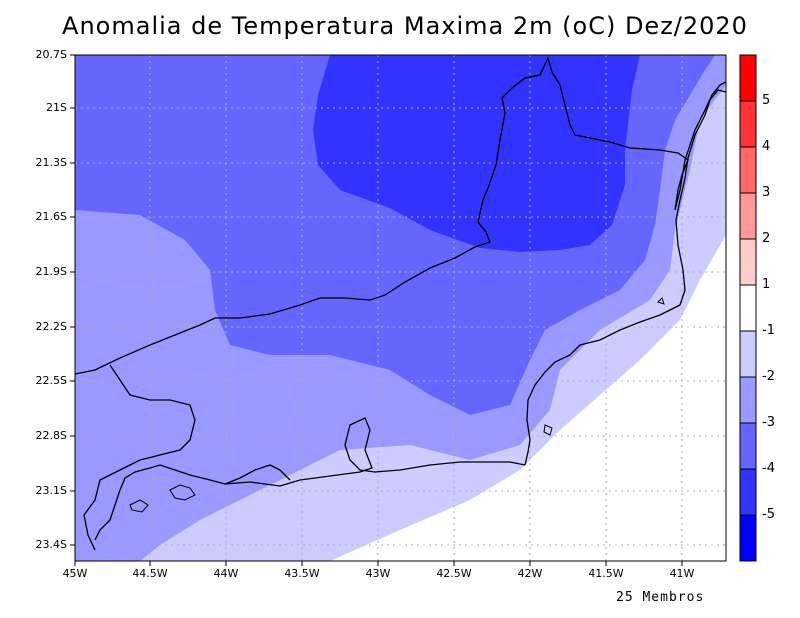 Image resolution: width=800 pixels, height=618 pixels. I want to click on colorbar-label-minus5: -5, so click(768, 514).